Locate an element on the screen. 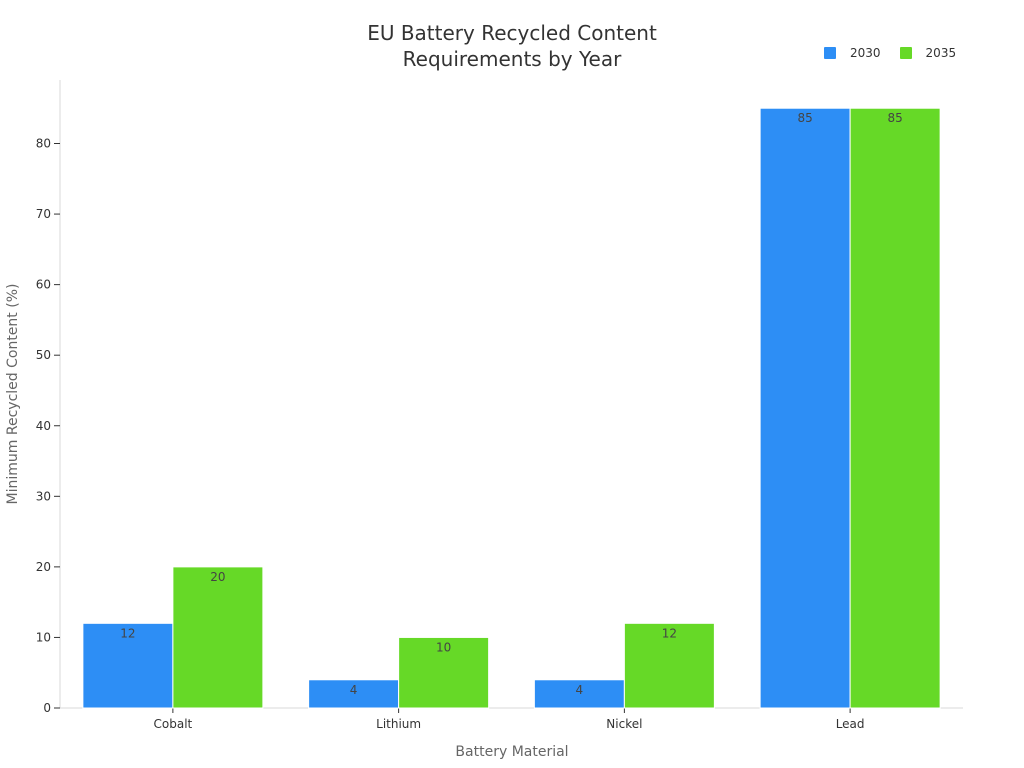  legend-swatch-2030 is located at coordinates (830, 53).